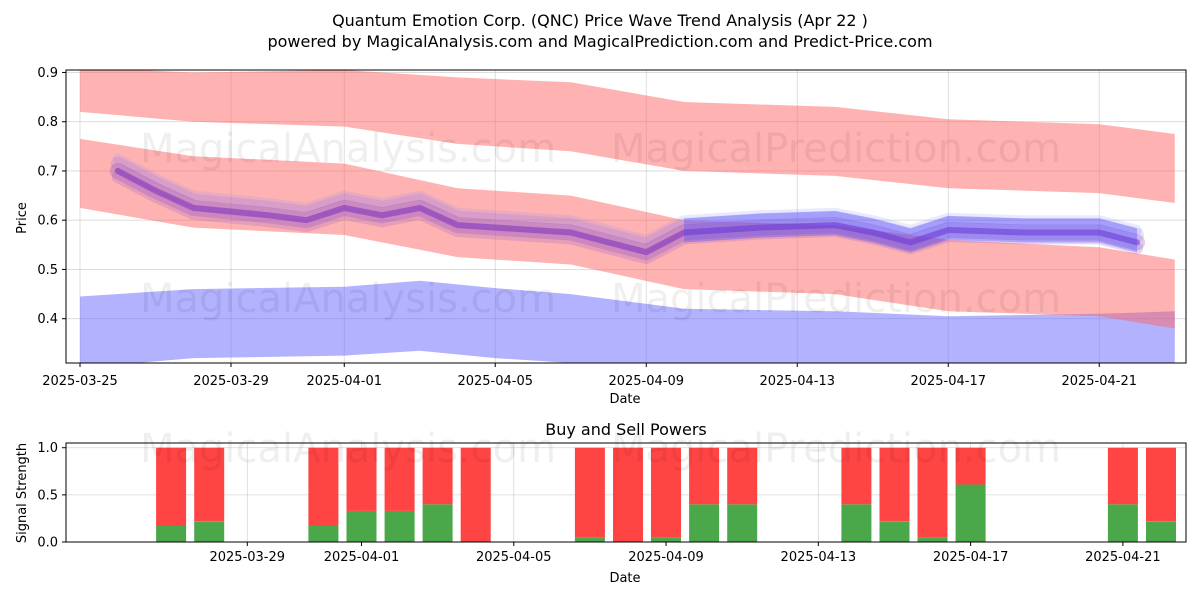 The width and height of the screenshot is (1200, 600). Describe the element at coordinates (47, 319) in the screenshot. I see `y-tick-label: 0.4` at that location.